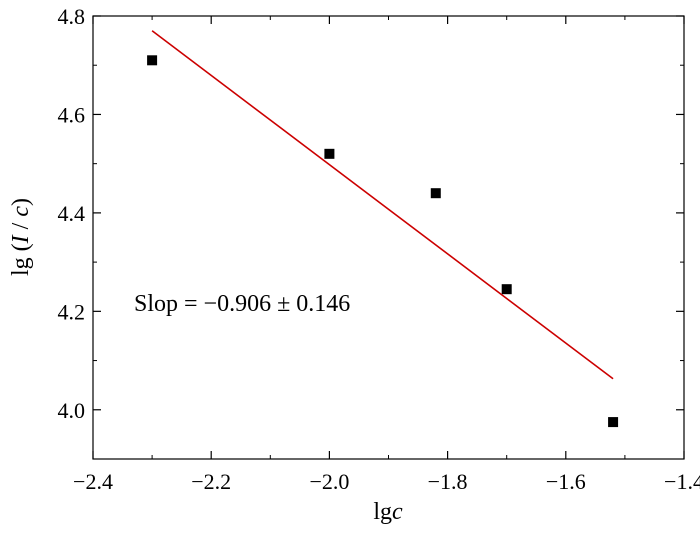 The width and height of the screenshot is (700, 534). I want to click on y-axis-label-sep: /, so click(21, 226).